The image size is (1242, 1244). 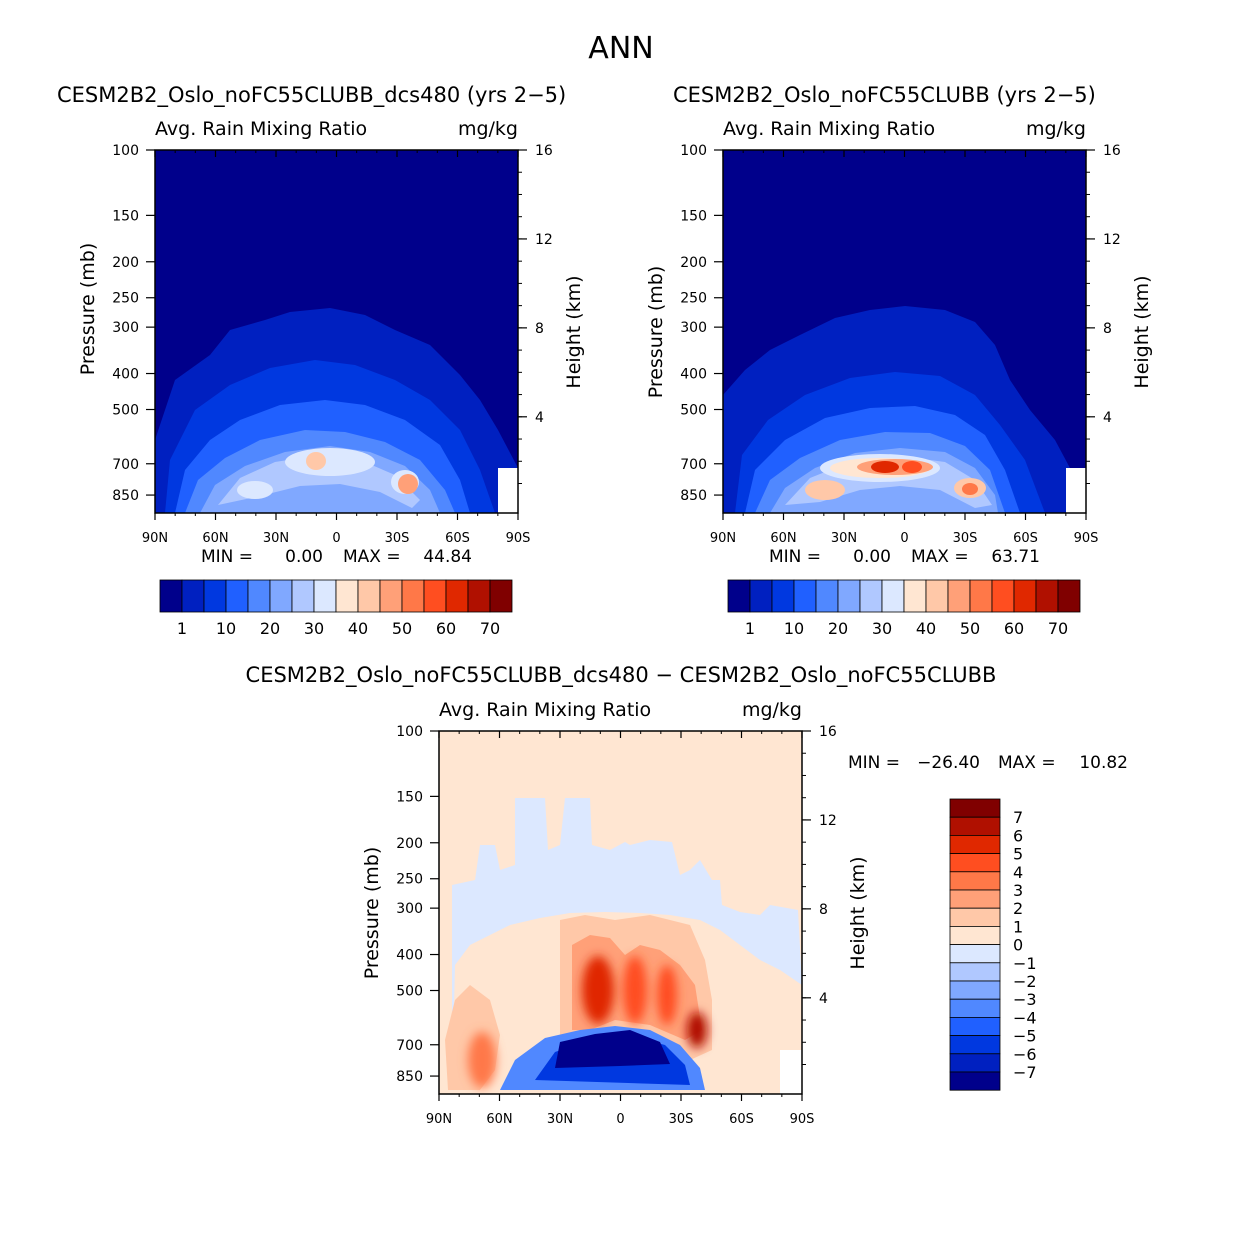 I want to click on panel-1-colorbar-label: 60, so click(x=446, y=628).